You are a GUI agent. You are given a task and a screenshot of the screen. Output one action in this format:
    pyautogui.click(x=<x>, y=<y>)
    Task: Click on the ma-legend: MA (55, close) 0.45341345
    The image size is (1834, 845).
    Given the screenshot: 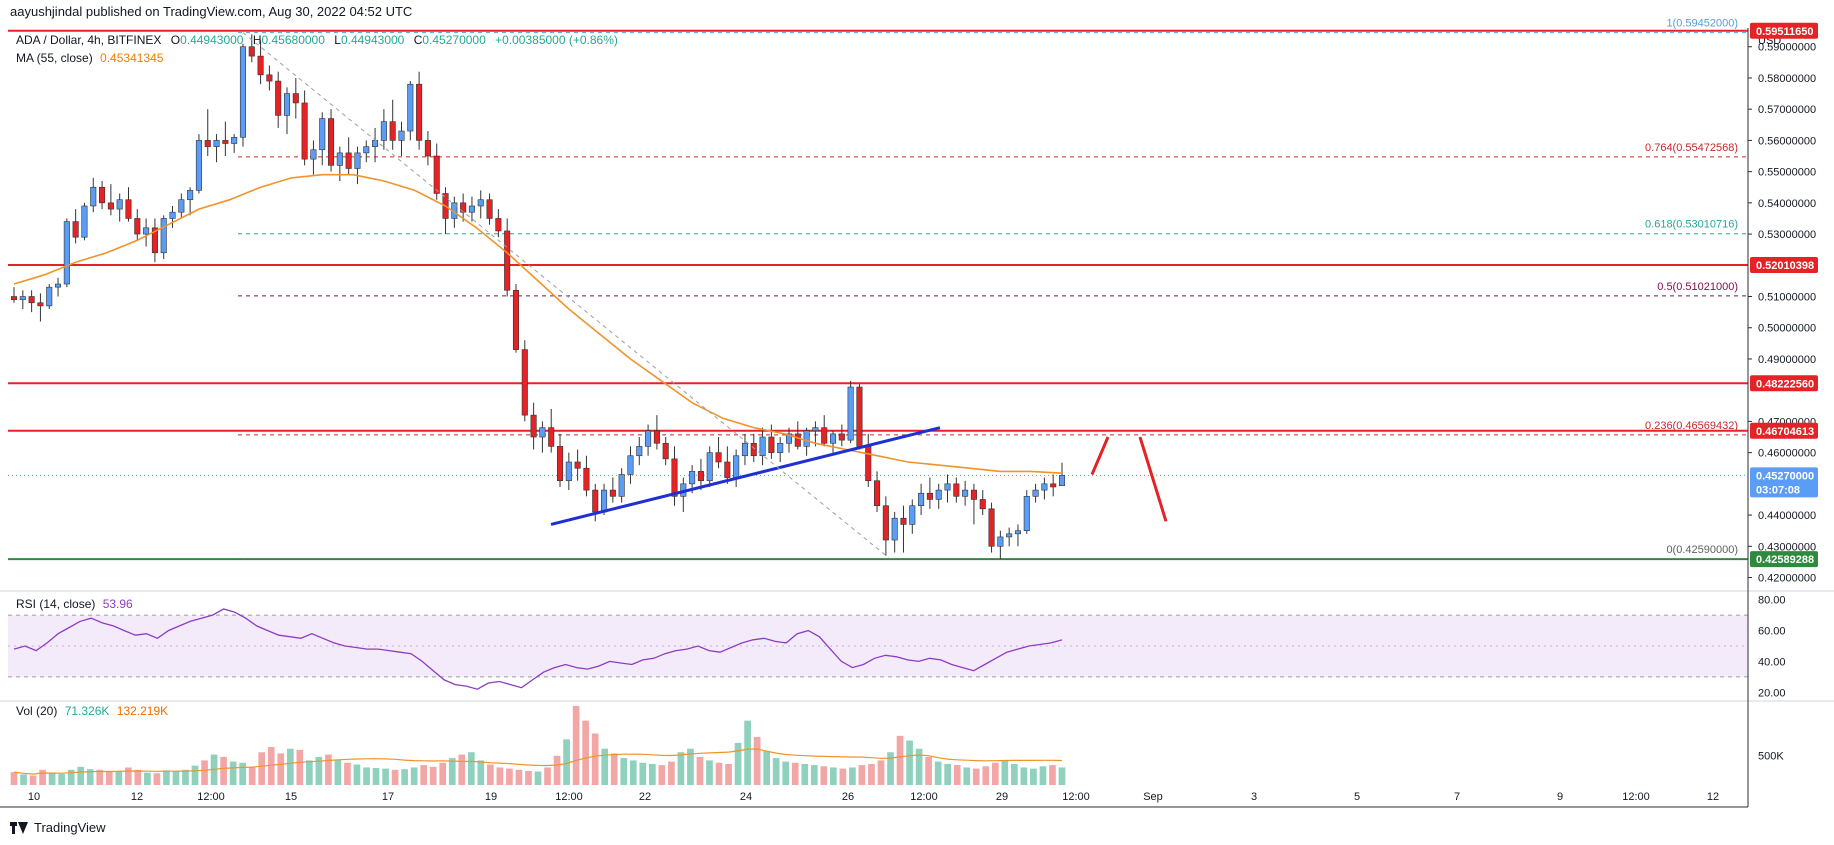 What is the action you would take?
    pyautogui.click(x=89, y=58)
    